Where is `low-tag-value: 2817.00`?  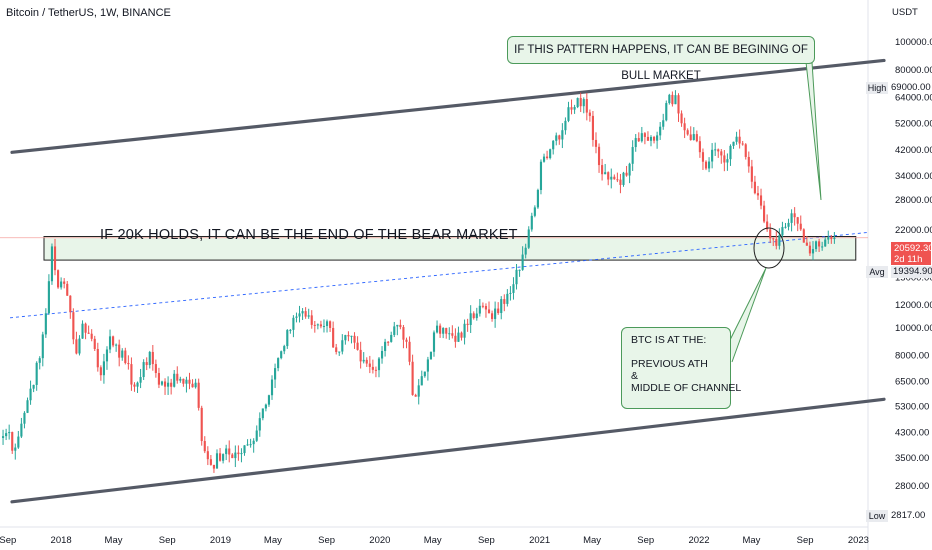
low-tag-value: 2817.00 is located at coordinates (908, 515).